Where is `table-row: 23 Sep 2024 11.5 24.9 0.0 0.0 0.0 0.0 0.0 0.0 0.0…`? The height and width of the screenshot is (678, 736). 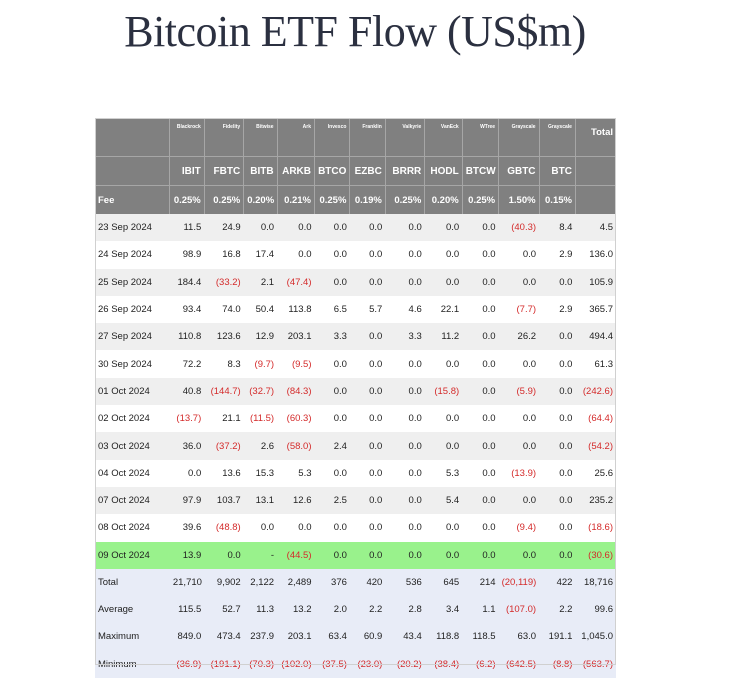 table-row: 23 Sep 2024 11.5 24.9 0.0 0.0 0.0 0.0 0.0 0.0 0.0… is located at coordinates (355, 228).